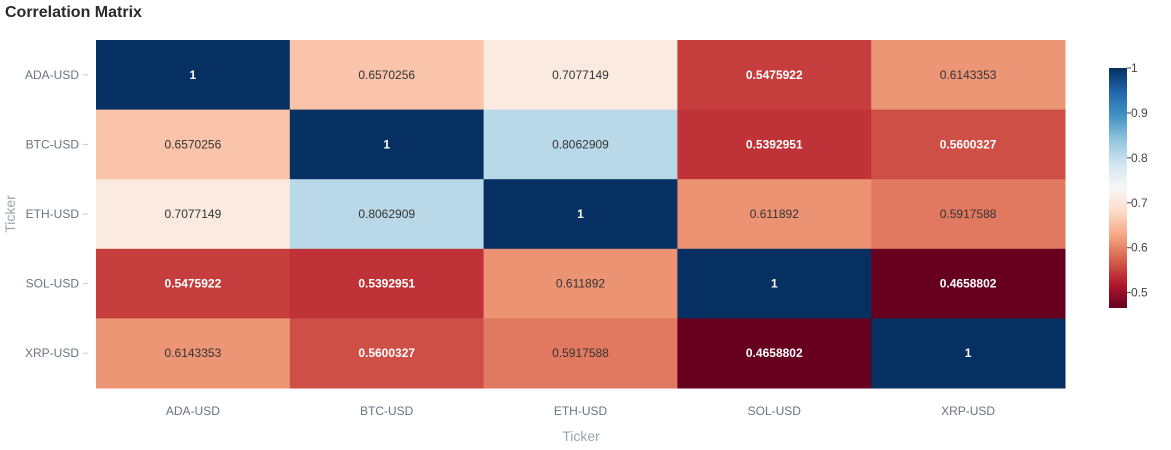 Image resolution: width=1171 pixels, height=450 pixels. Describe the element at coordinates (968, 411) in the screenshot. I see `x-tick-label: XRP-USD` at that location.